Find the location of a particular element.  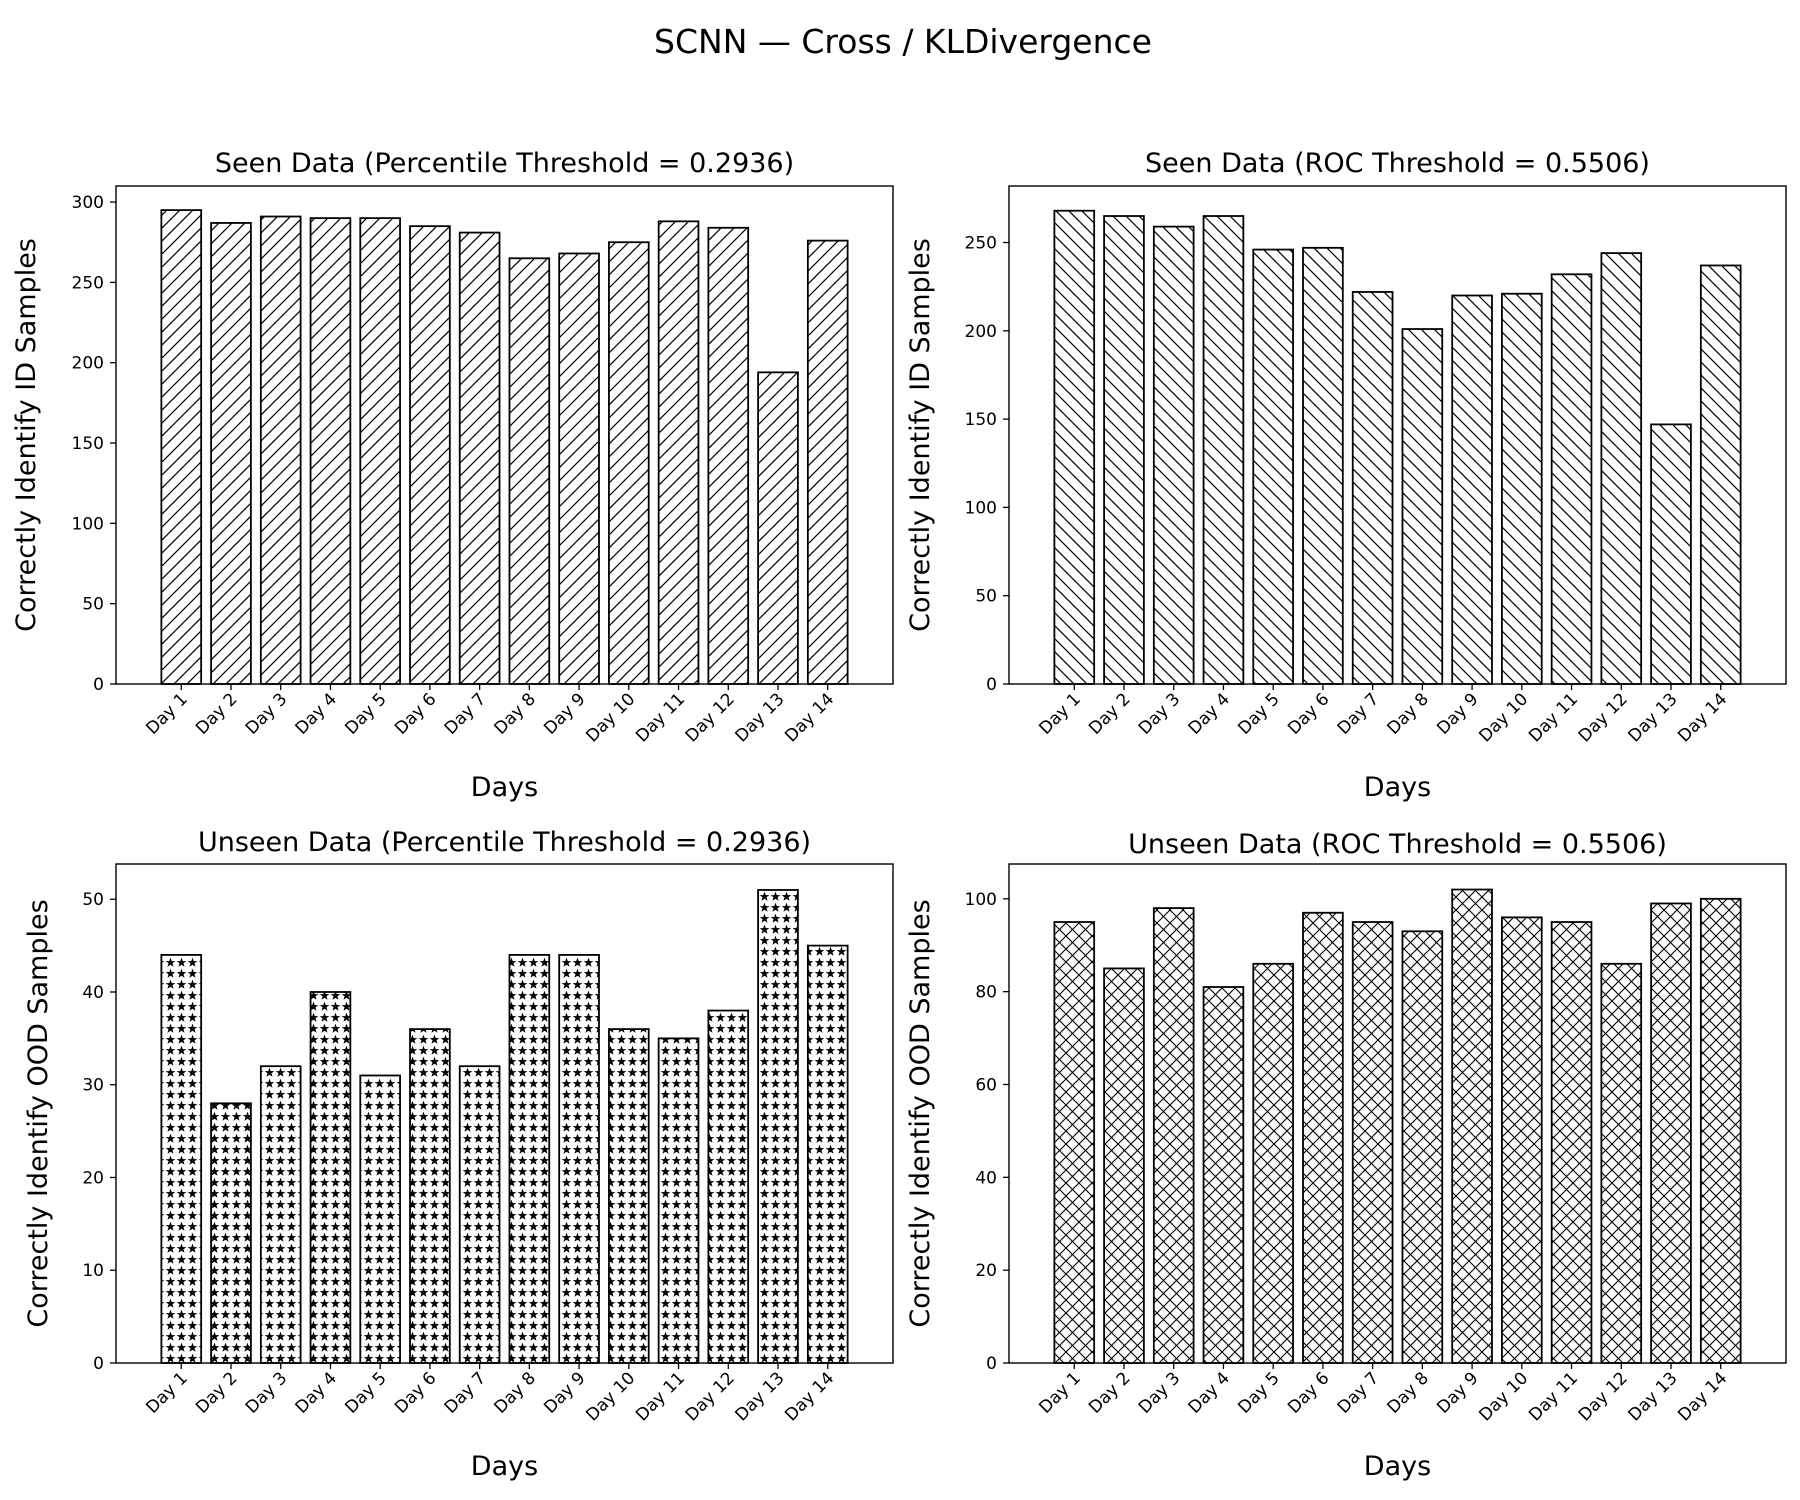

x-tick-label: Day 1 is located at coordinates (166, 1392).